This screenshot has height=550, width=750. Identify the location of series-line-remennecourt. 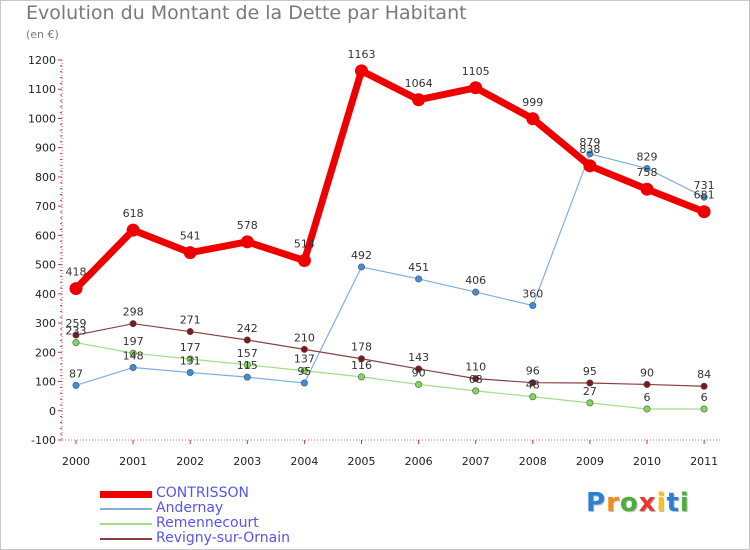
(390, 376).